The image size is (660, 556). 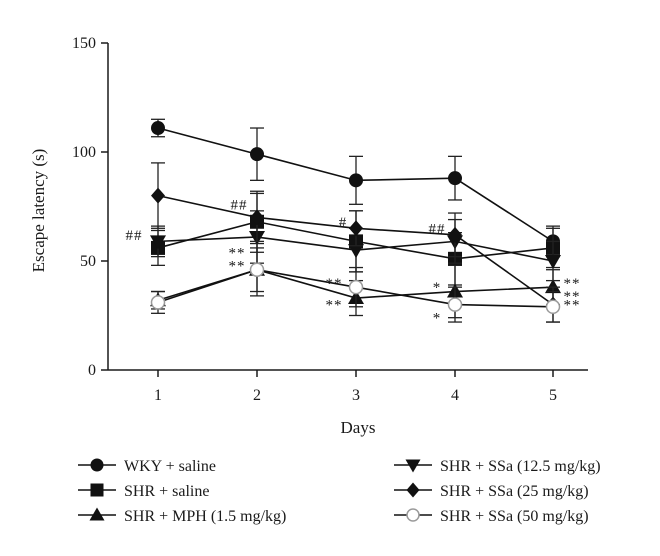 I want to click on legend-item: SHR + saline, so click(x=143, y=491).